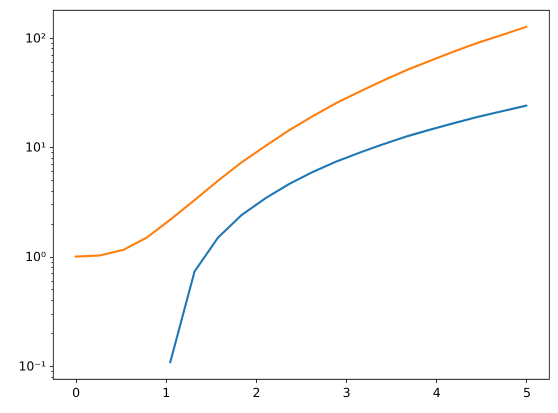 The width and height of the screenshot is (558, 413). What do you see at coordinates (346, 392) in the screenshot?
I see `x-tick-label: 3` at bounding box center [346, 392].